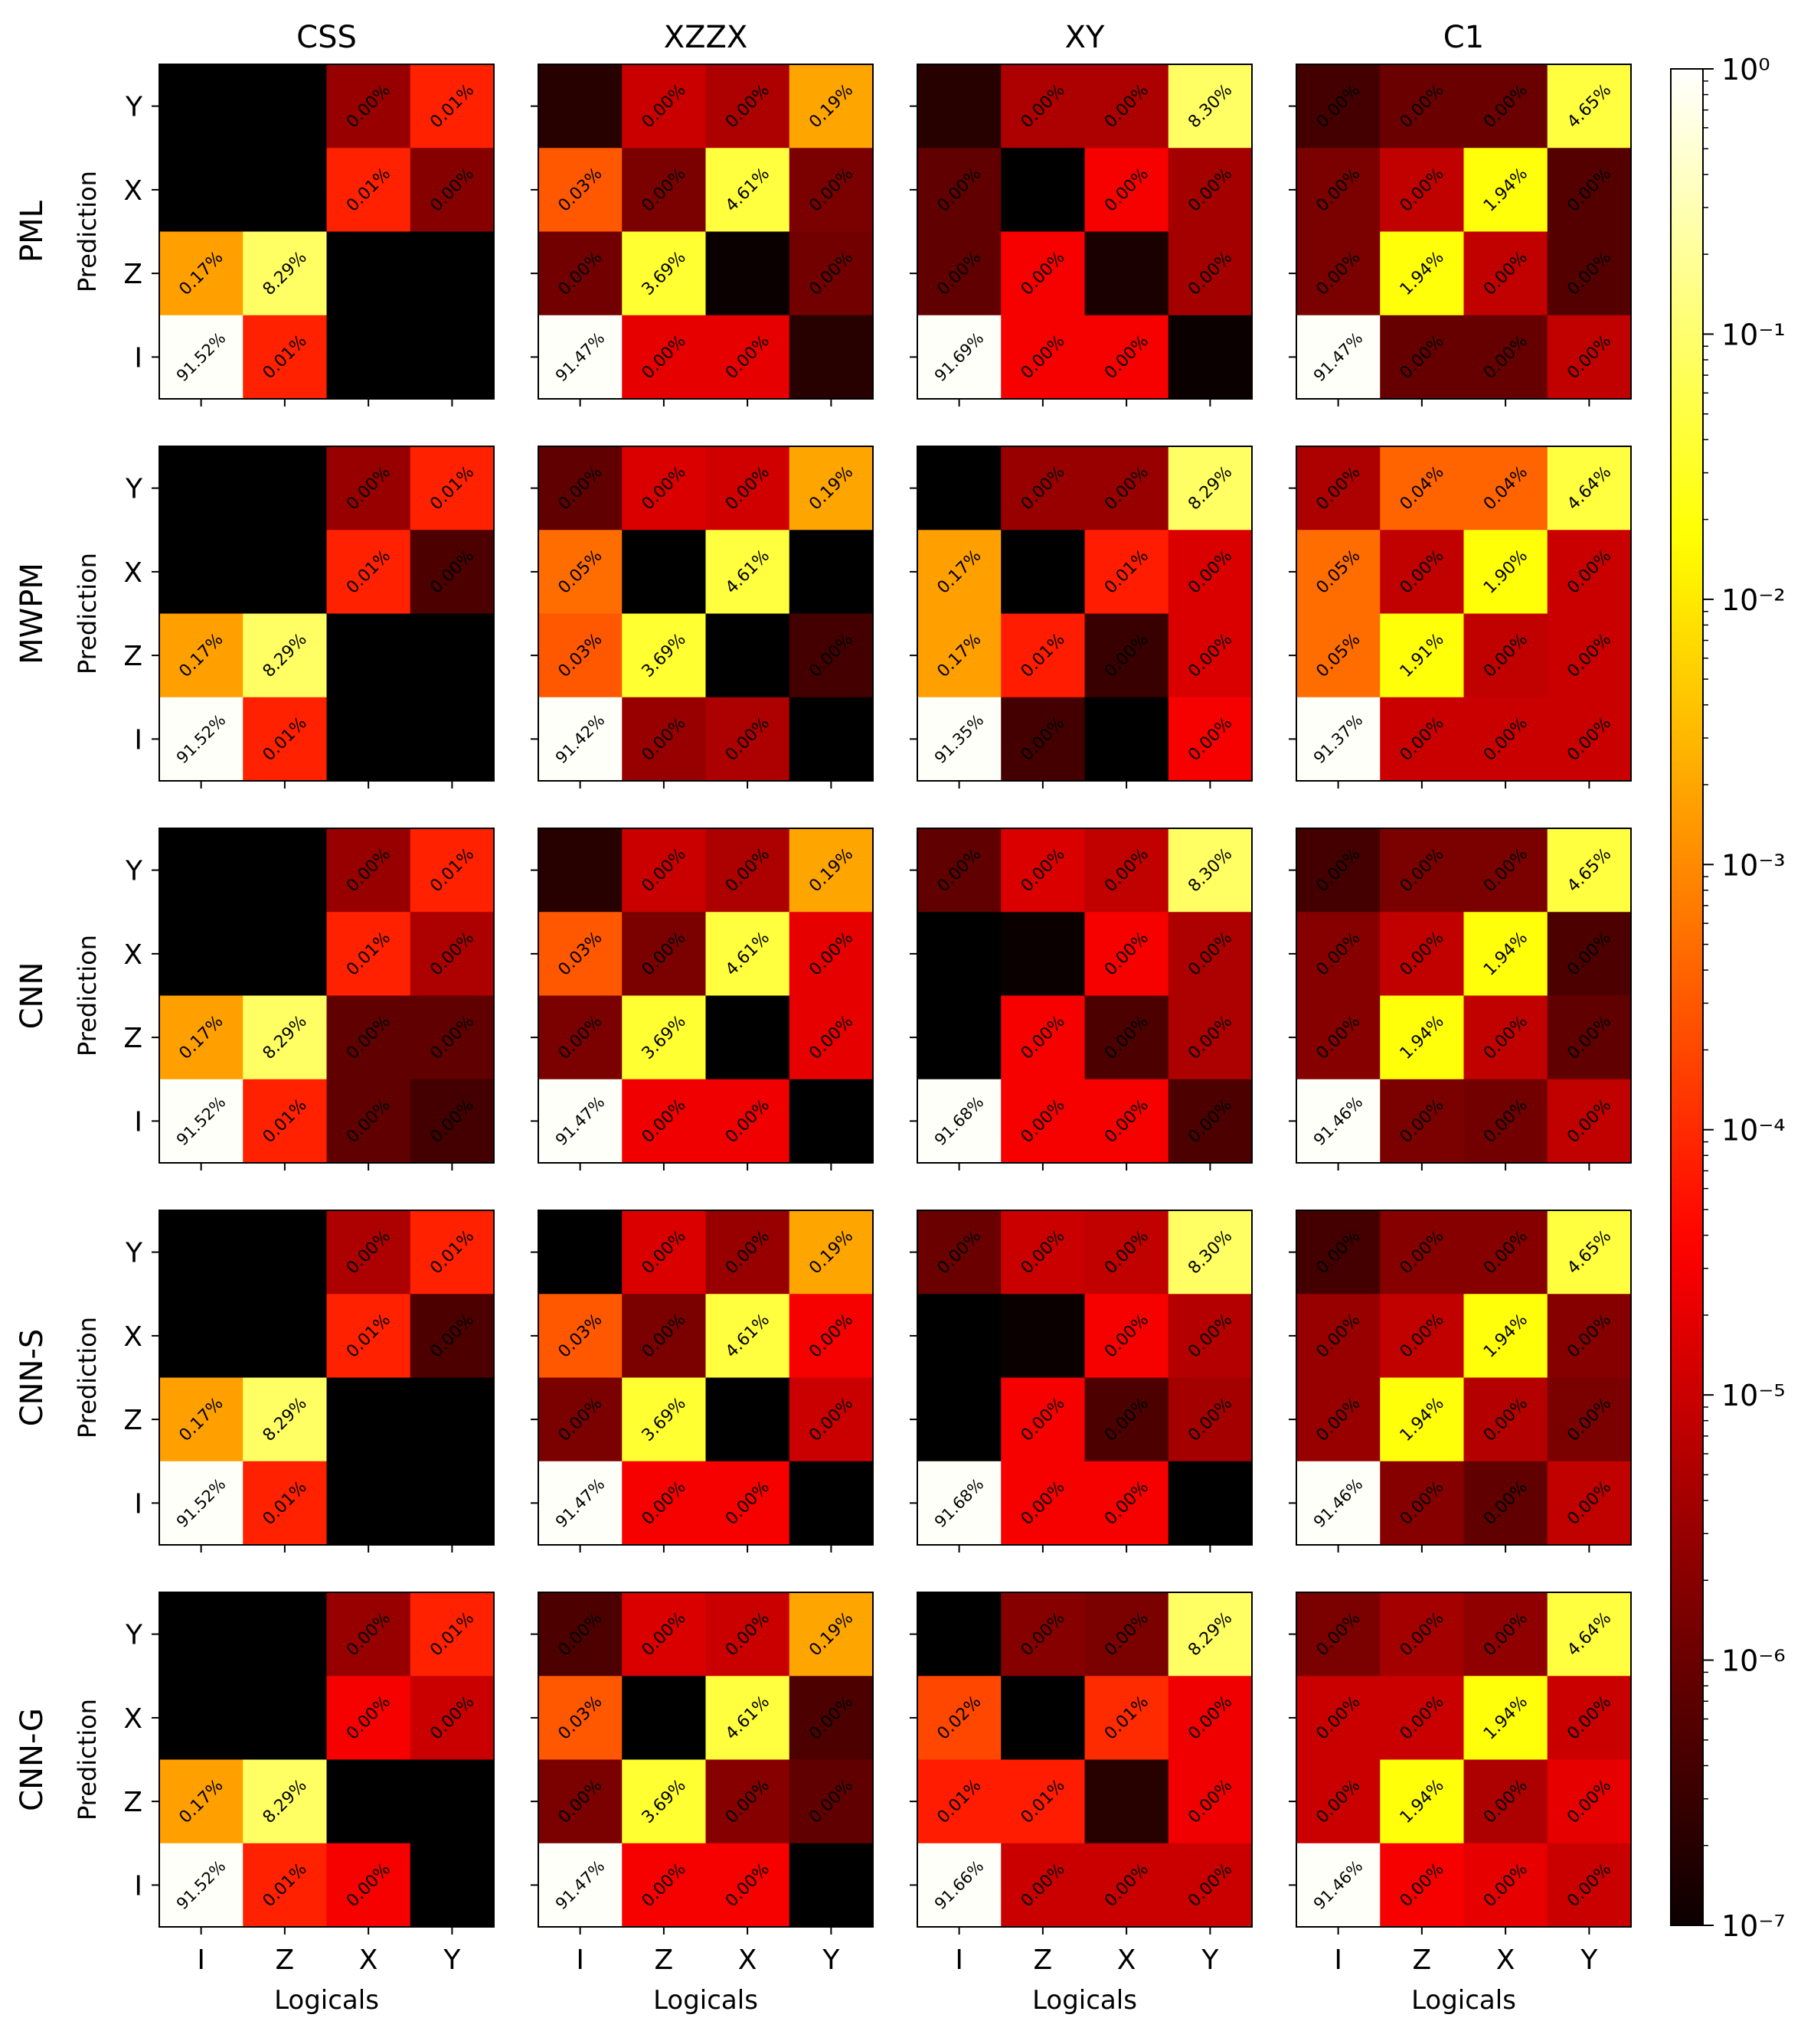  Describe the element at coordinates (1753, 600) in the screenshot. I see `colorbar-tick-label: 10⁻²` at that location.